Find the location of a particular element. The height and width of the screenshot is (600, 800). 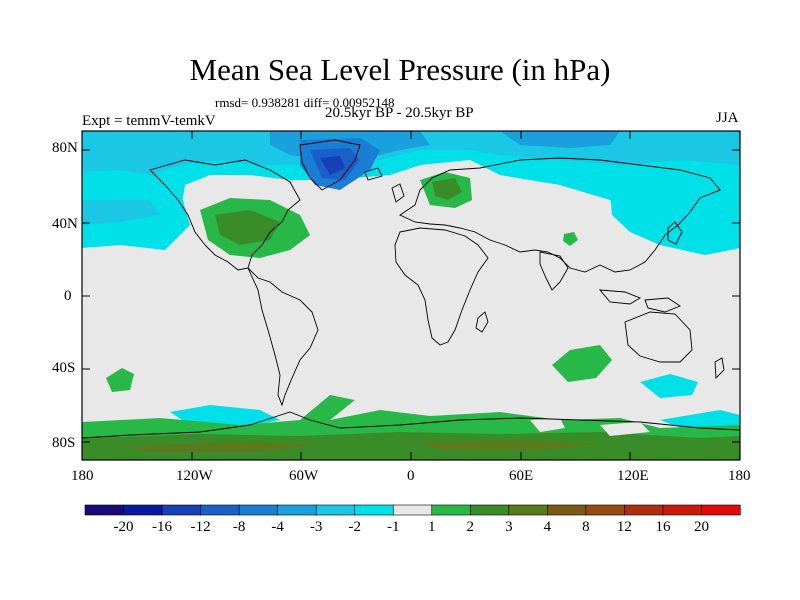

coastline-north-america is located at coordinates (225, 215).